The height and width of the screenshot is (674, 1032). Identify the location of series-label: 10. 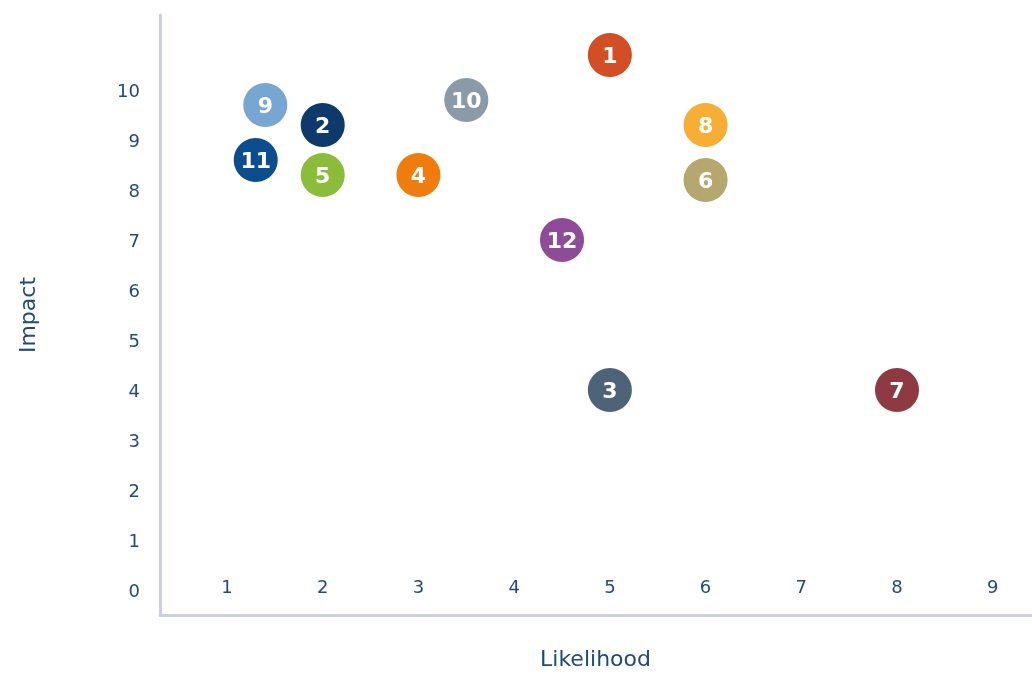
(466, 100).